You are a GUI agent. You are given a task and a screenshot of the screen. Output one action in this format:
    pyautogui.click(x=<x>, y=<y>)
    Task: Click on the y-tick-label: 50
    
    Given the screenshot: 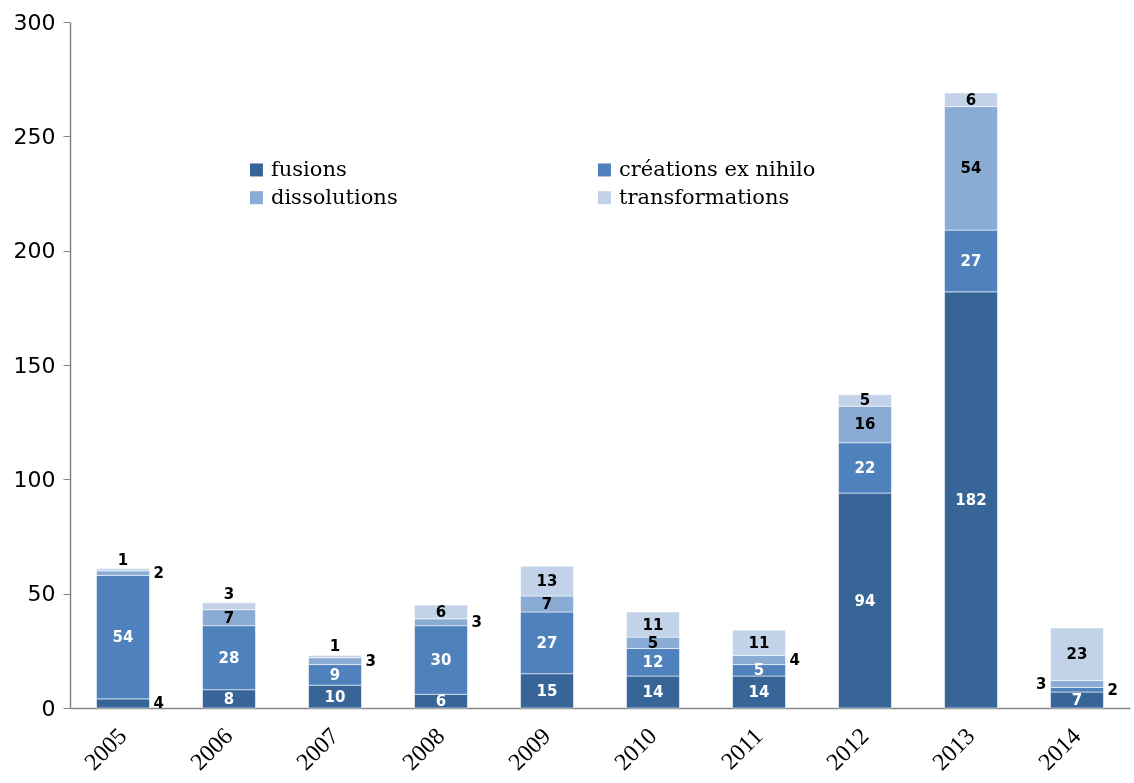 What is the action you would take?
    pyautogui.click(x=41, y=594)
    